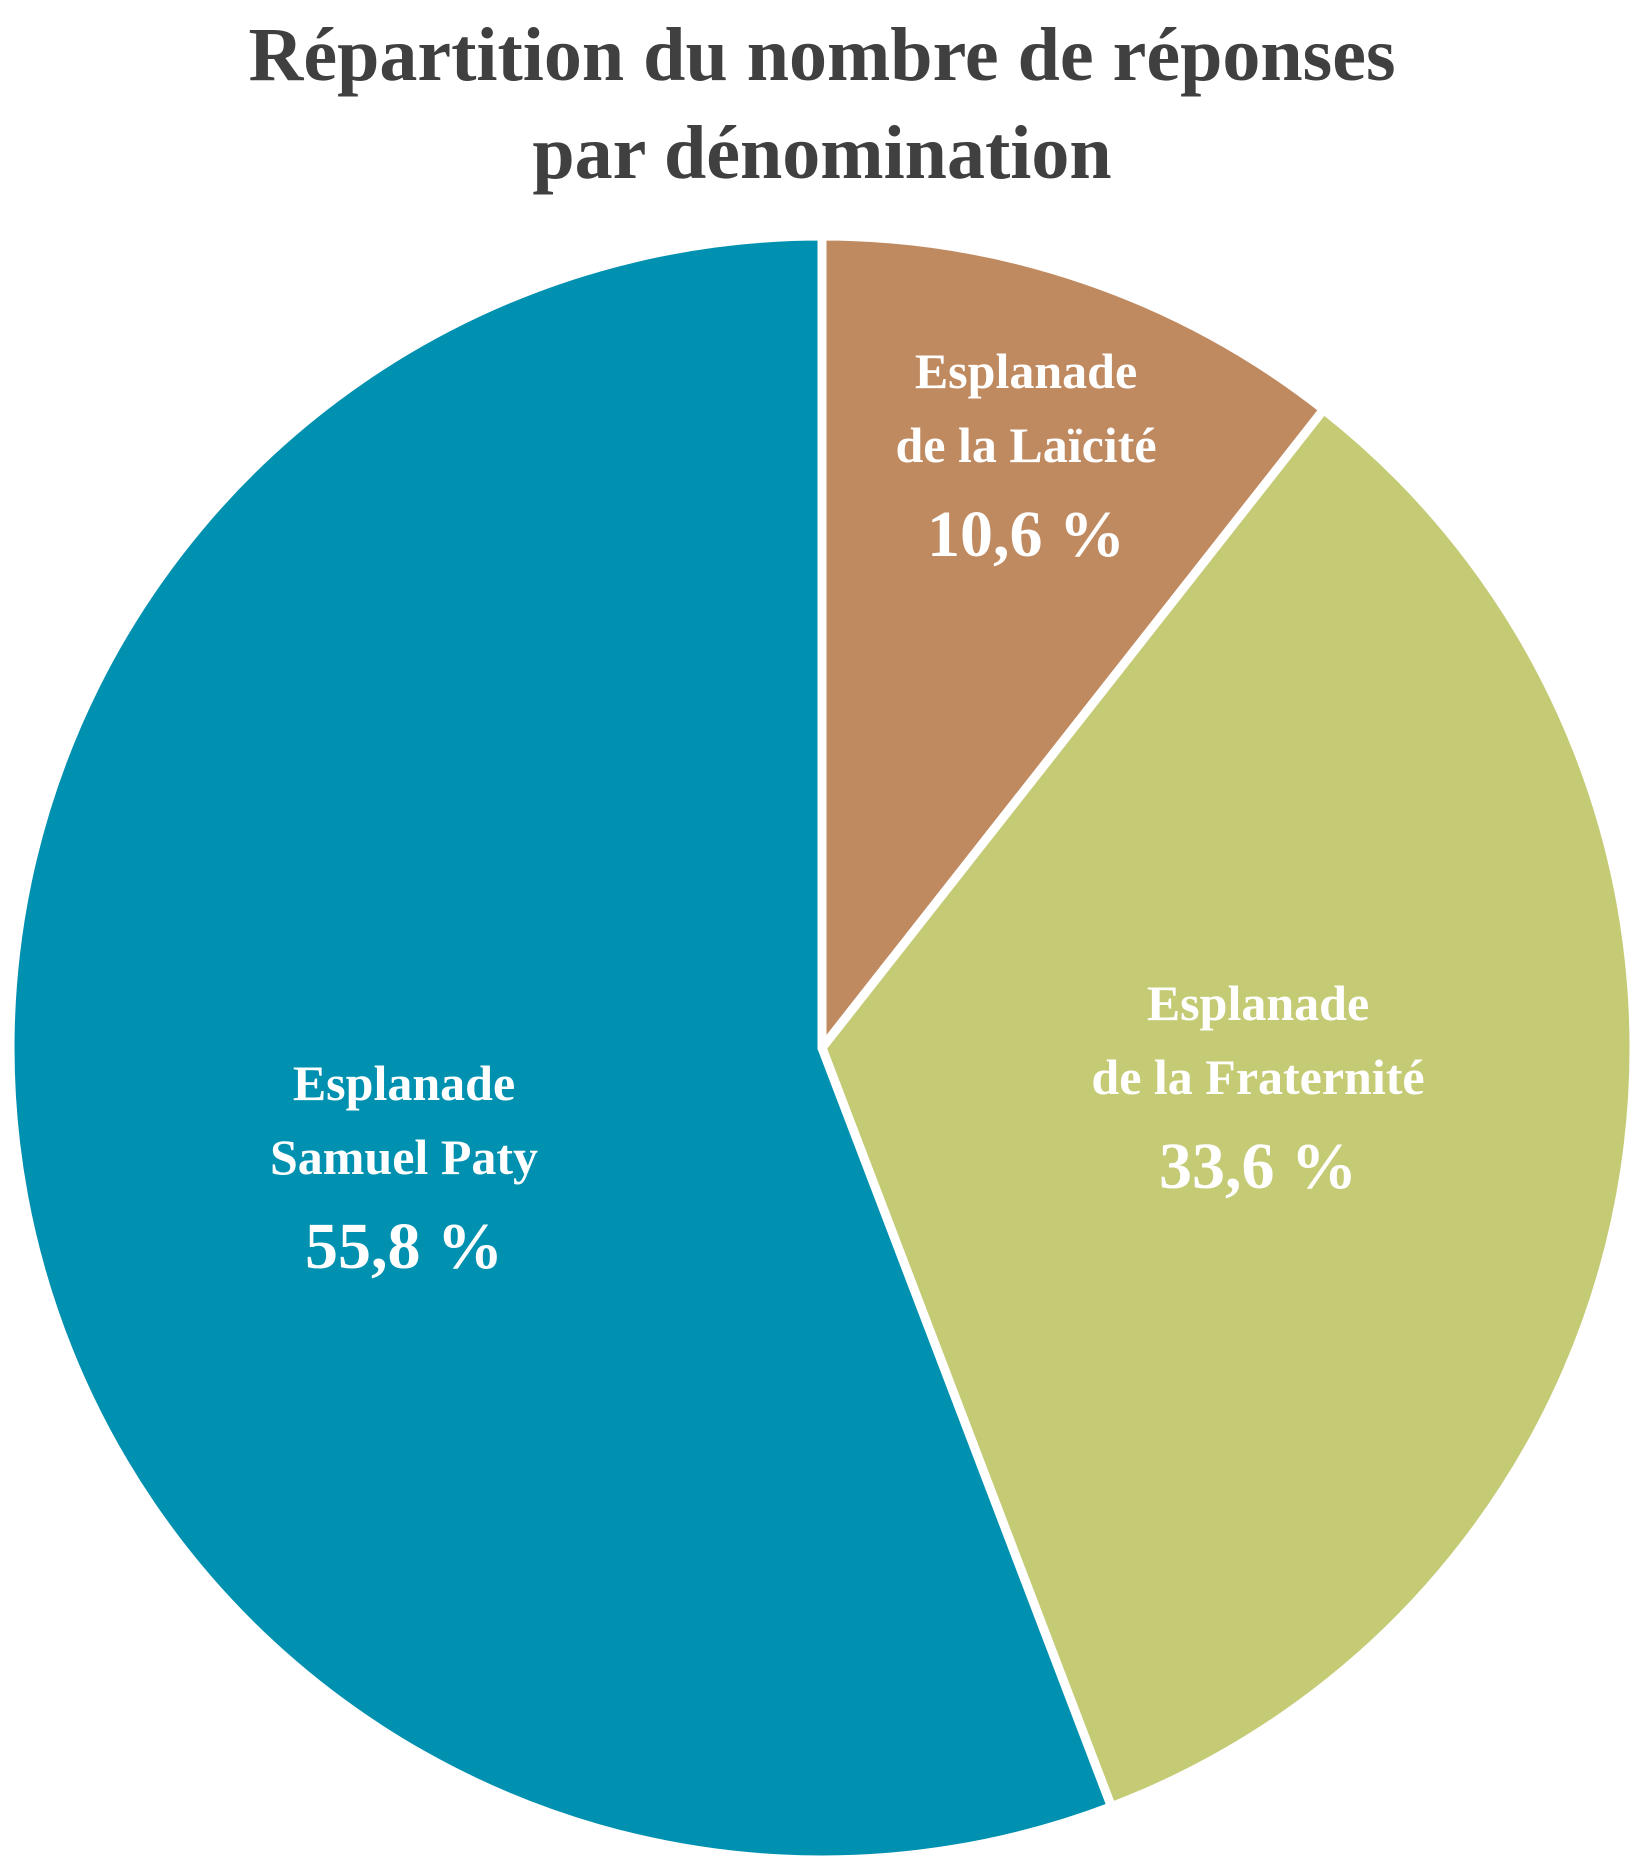 This screenshot has height=1868, width=1644. Describe the element at coordinates (1026, 371) in the screenshot. I see `slice-label-1-line-1: Esplanade` at that location.